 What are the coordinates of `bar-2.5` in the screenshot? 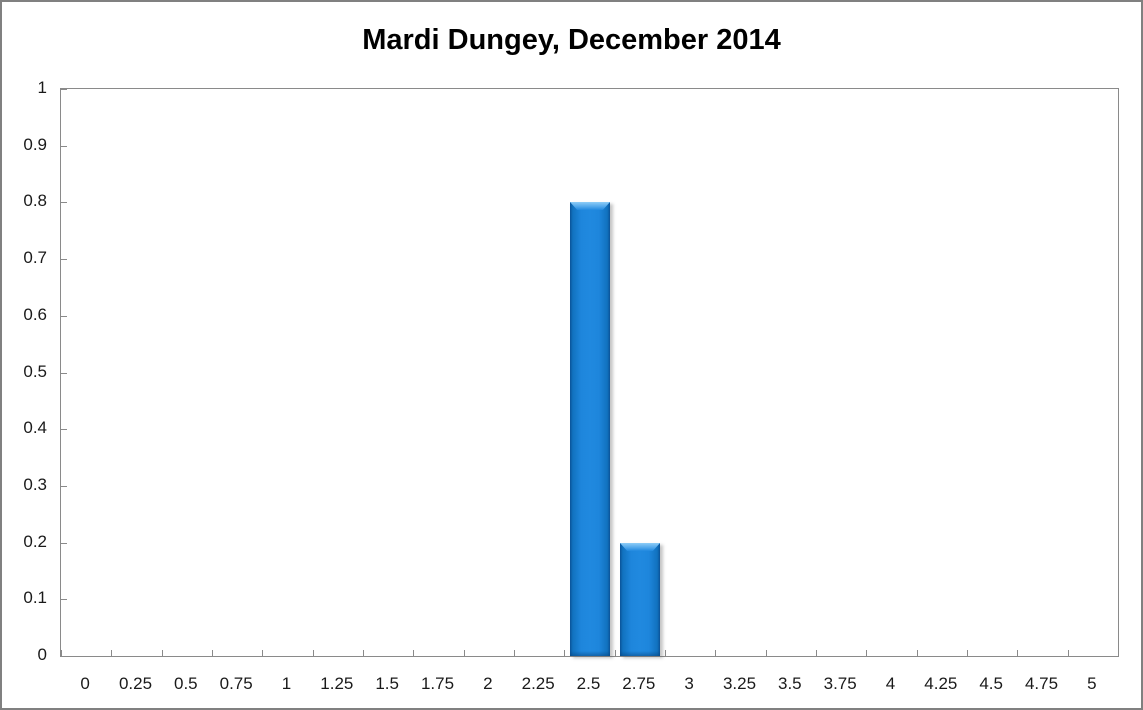 It's located at (590, 429).